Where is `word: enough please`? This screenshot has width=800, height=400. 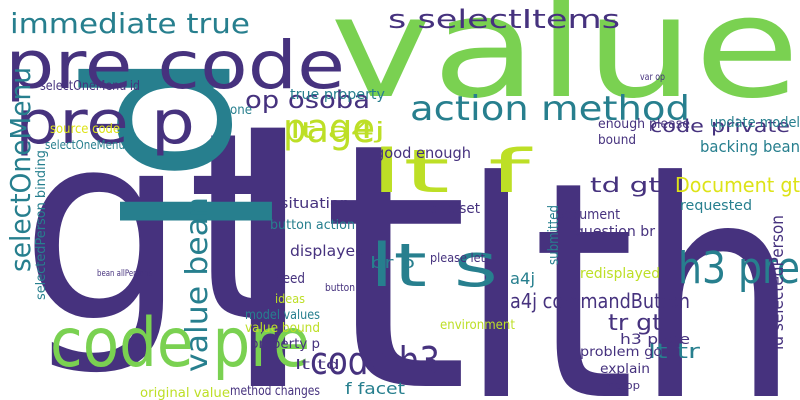
word: enough please is located at coordinates (644, 124).